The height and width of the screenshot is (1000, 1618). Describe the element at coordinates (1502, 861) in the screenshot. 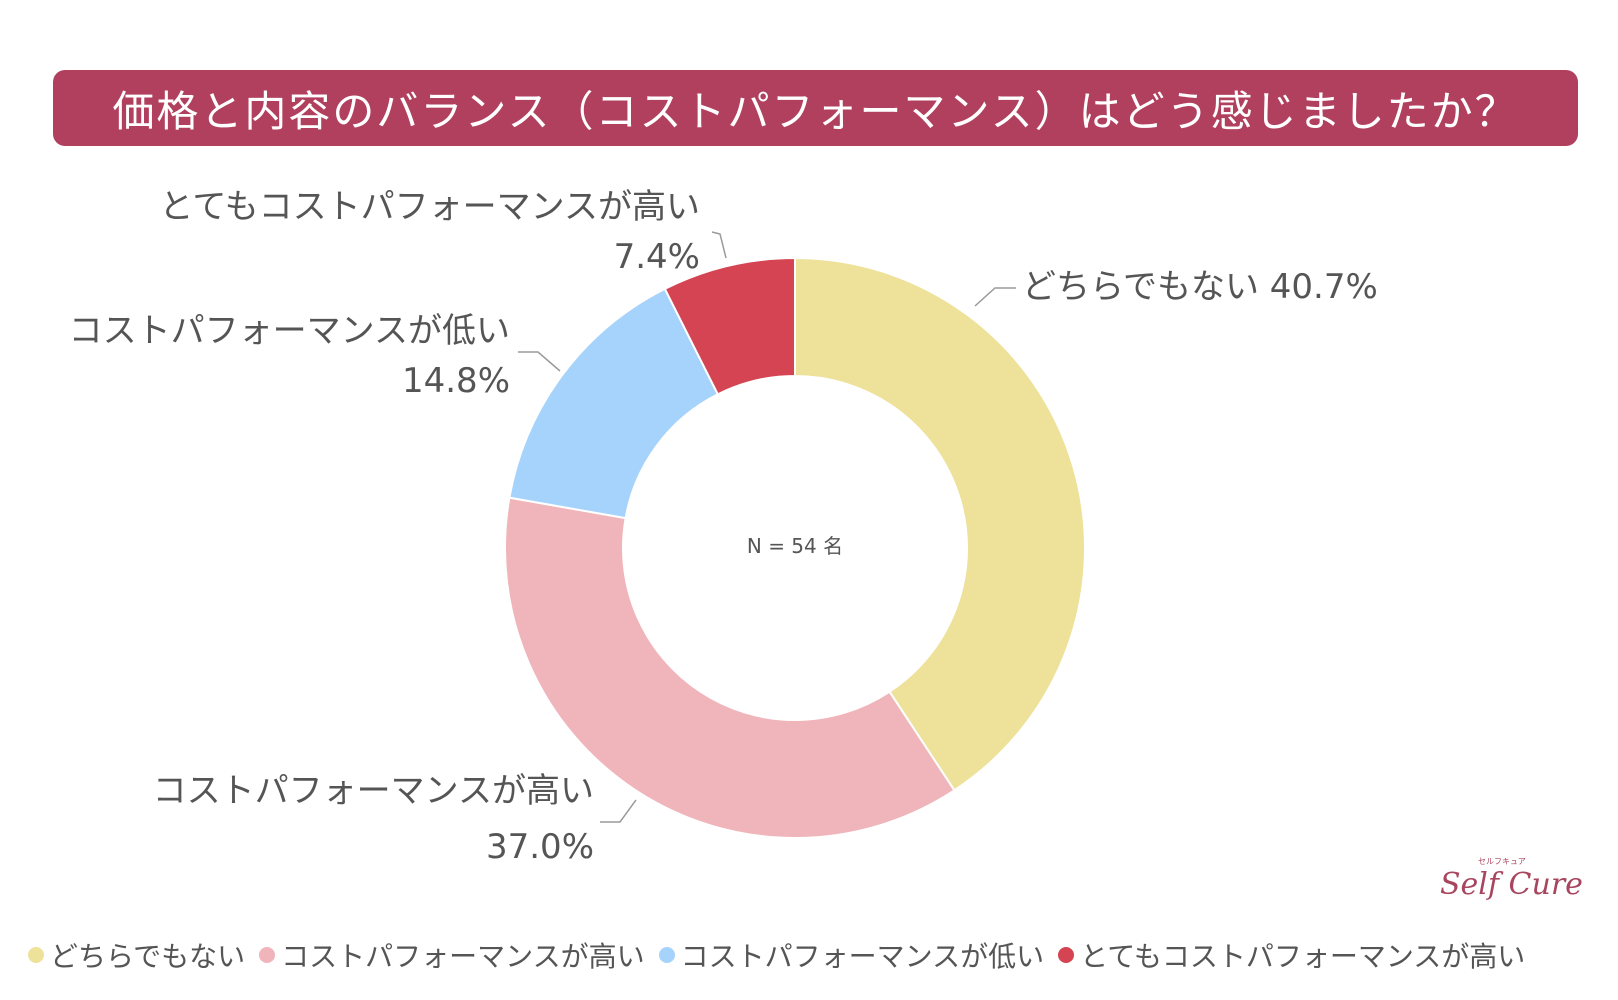

I see `logo-ruby: セルフキュア` at that location.